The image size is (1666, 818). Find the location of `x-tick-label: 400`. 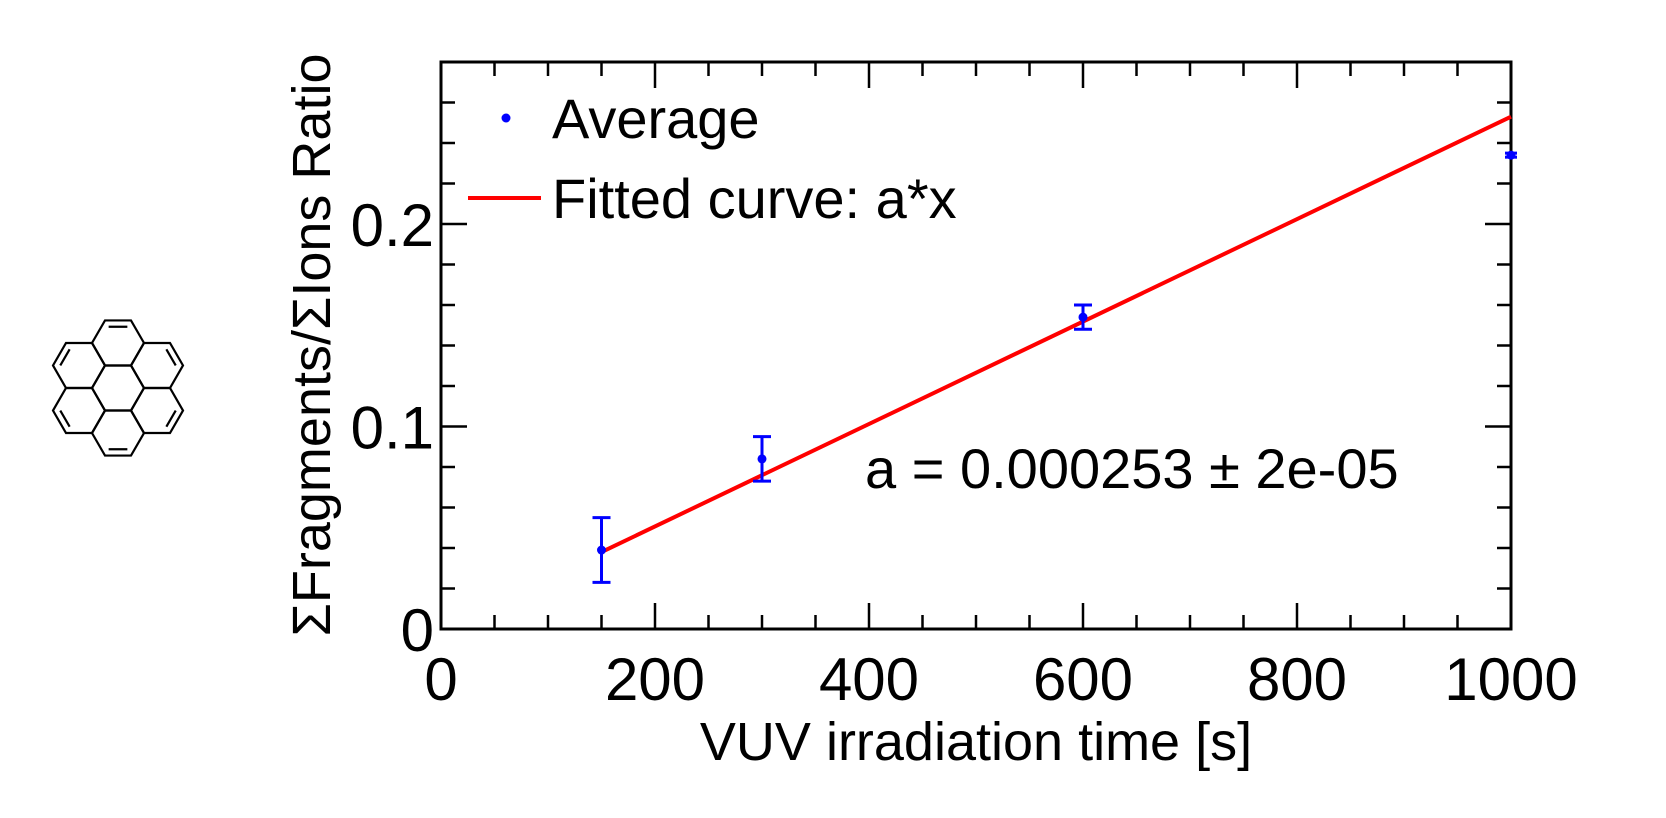

x-tick-label: 400 is located at coordinates (869, 679).